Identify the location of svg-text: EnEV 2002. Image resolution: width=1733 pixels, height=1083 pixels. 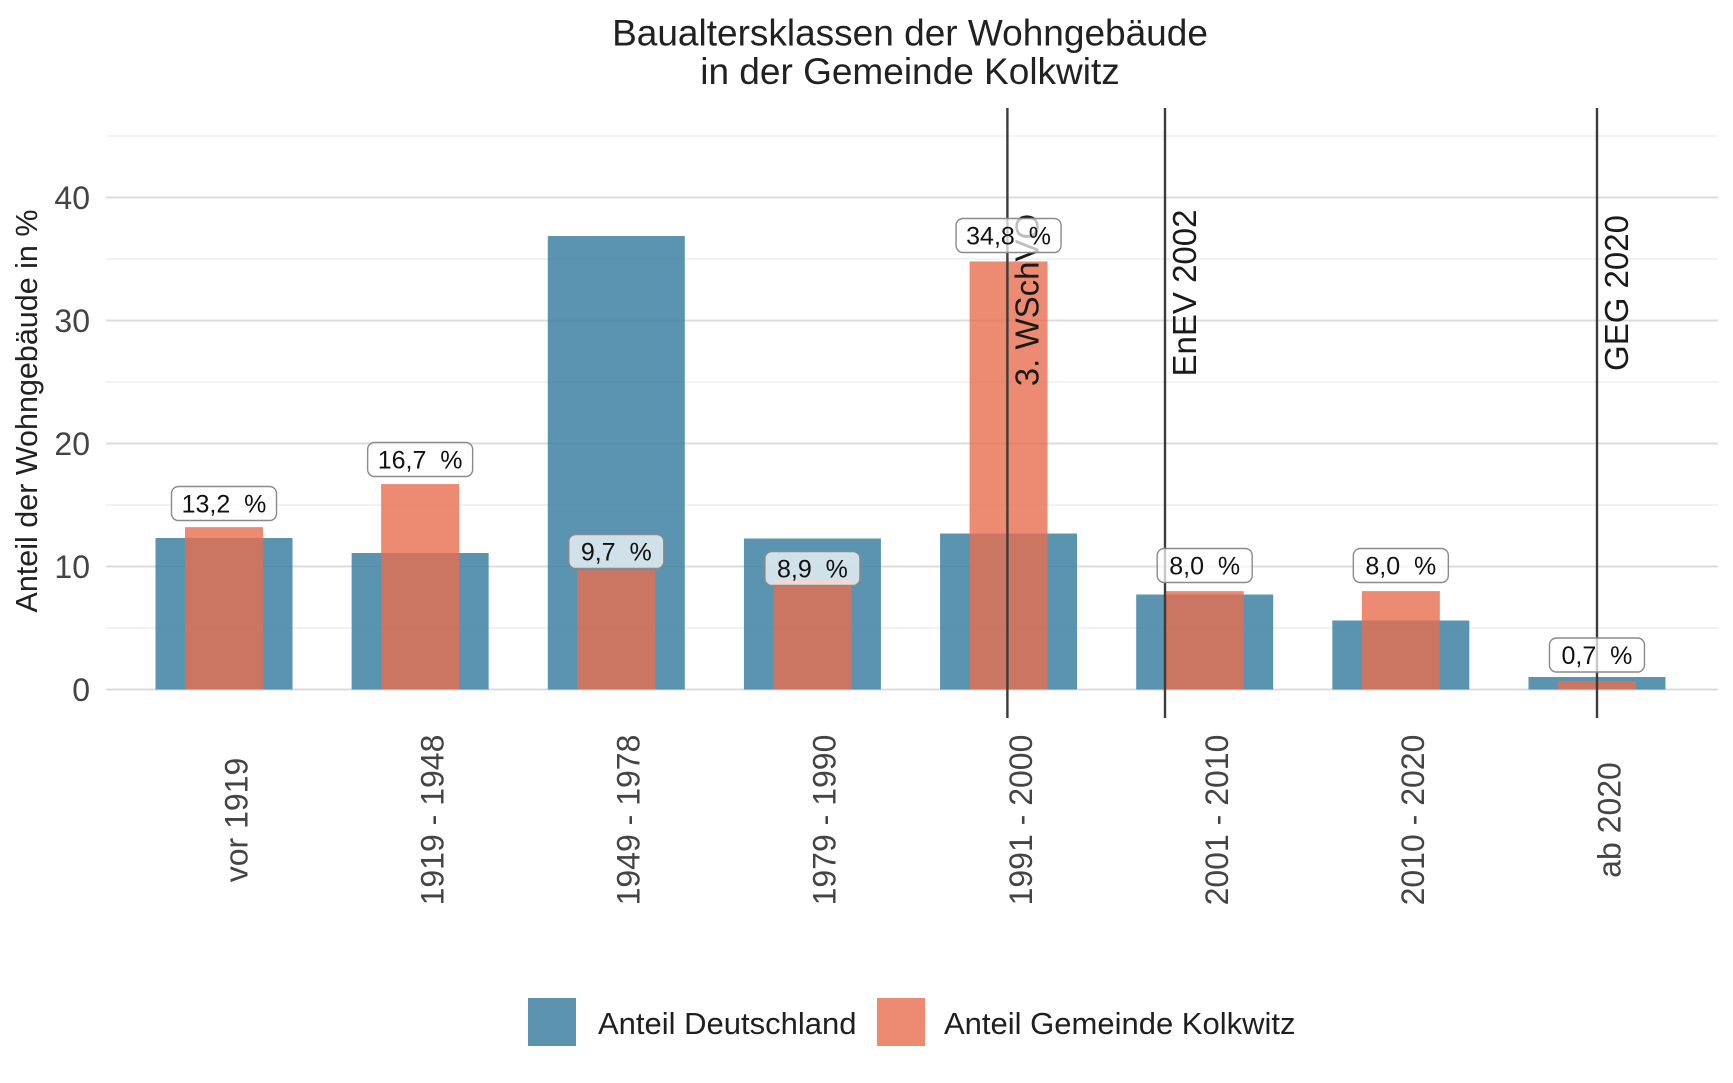
(1184, 293).